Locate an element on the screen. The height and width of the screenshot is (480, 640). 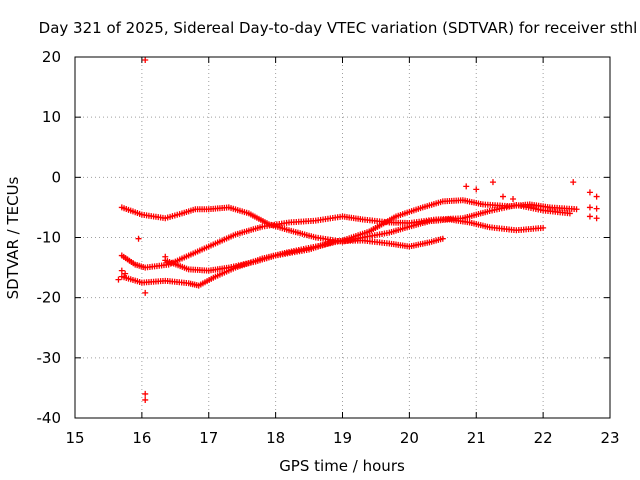
series-track-d is located at coordinates (349, 243).